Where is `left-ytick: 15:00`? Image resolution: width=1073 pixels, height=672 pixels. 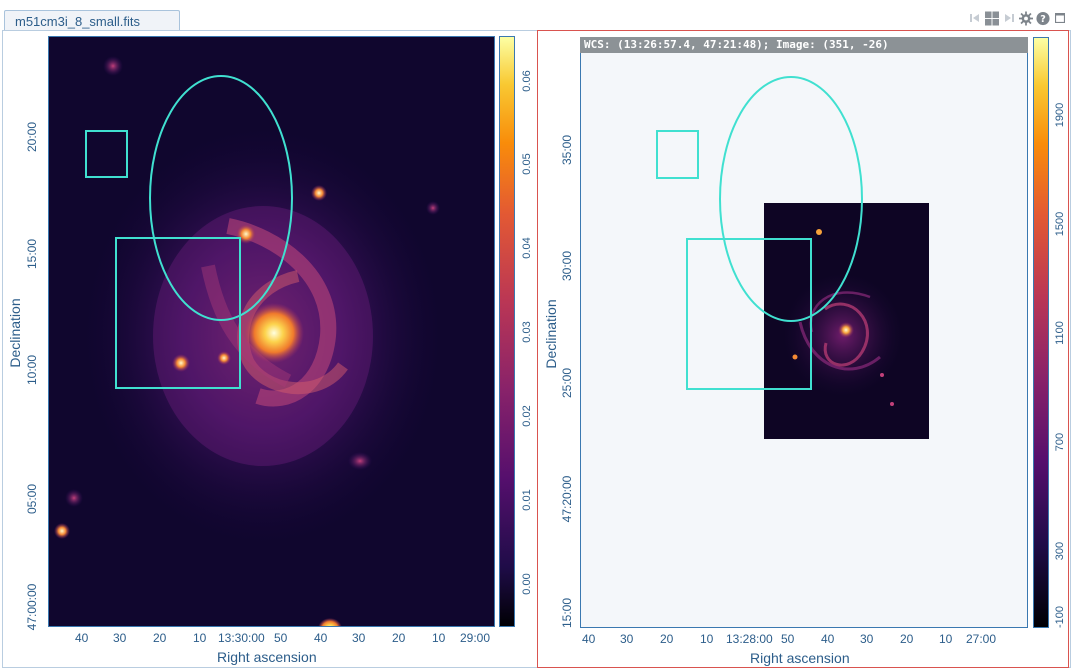 left-ytick: 15:00 is located at coordinates (32, 254).